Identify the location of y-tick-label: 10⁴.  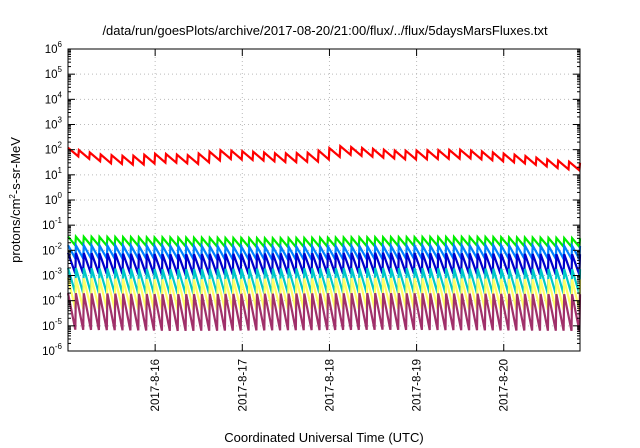
(54, 98).